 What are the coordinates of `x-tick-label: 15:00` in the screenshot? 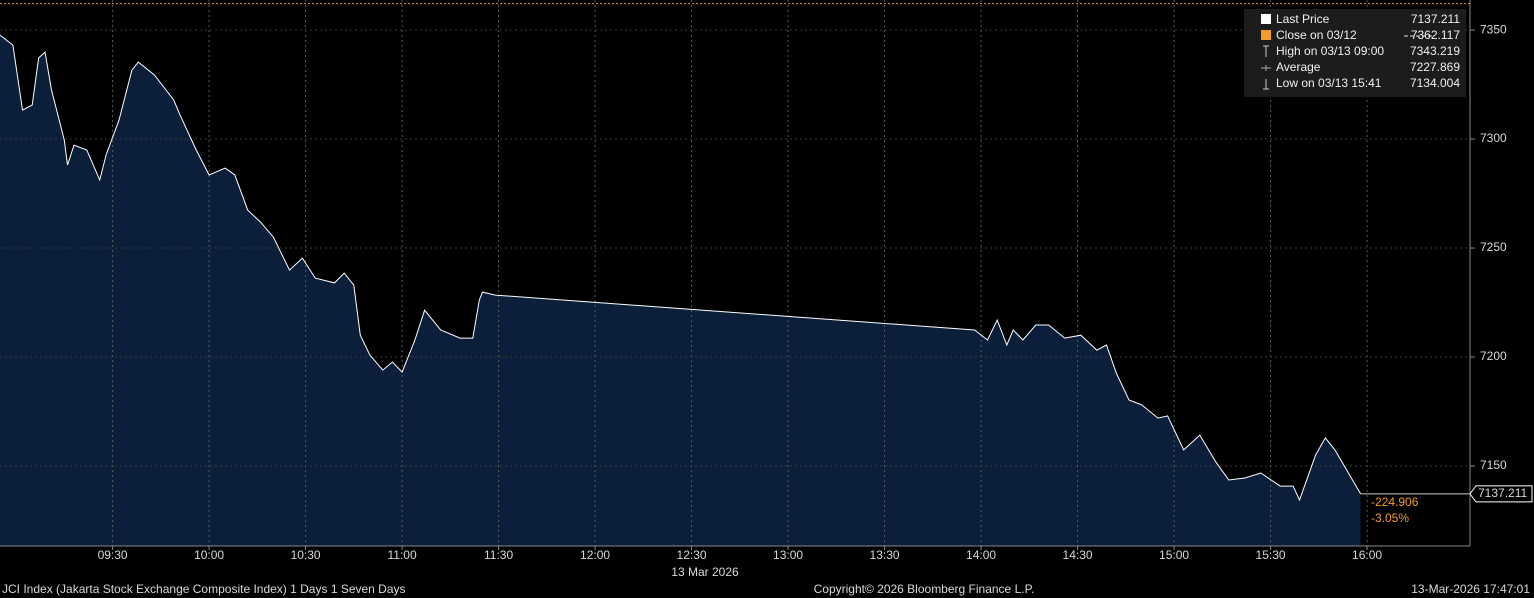 It's located at (1174, 555).